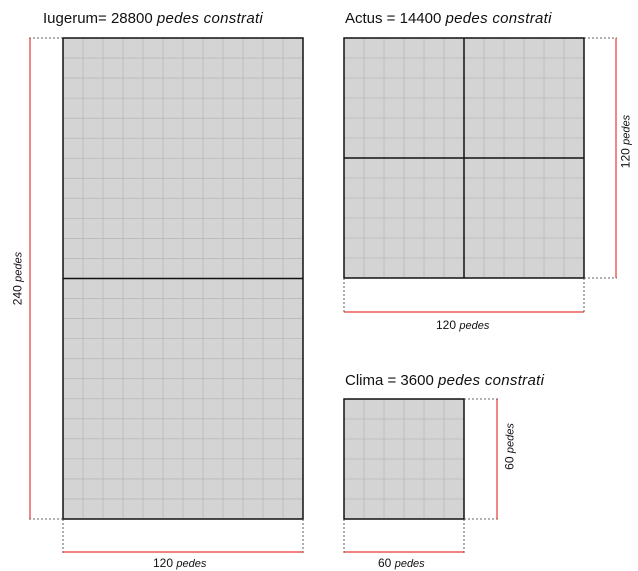 The image size is (638, 571). Describe the element at coordinates (18, 266) in the screenshot. I see `iugerum-height-unit: pedes` at that location.